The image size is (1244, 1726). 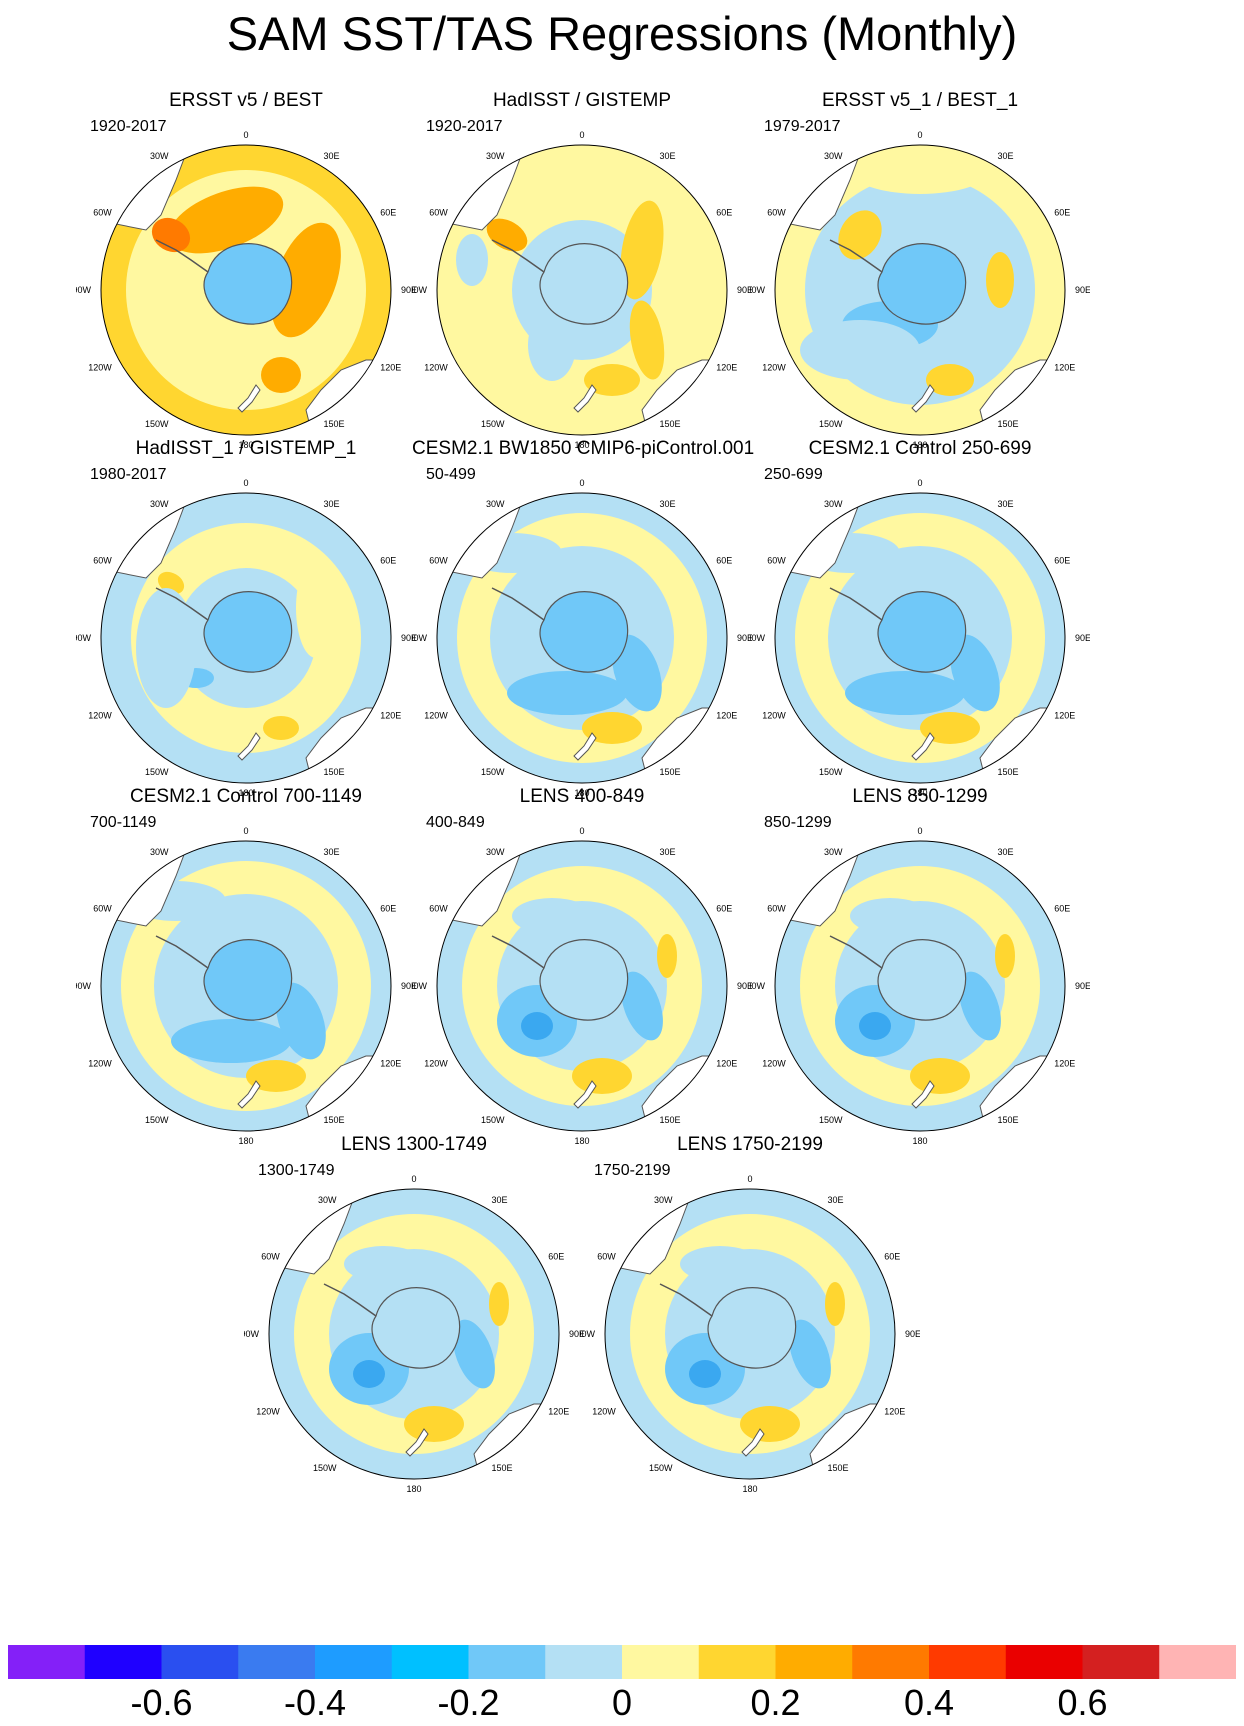 I want to click on panel-title: ERSST v5_1 / BEST_1, so click(x=920, y=100).